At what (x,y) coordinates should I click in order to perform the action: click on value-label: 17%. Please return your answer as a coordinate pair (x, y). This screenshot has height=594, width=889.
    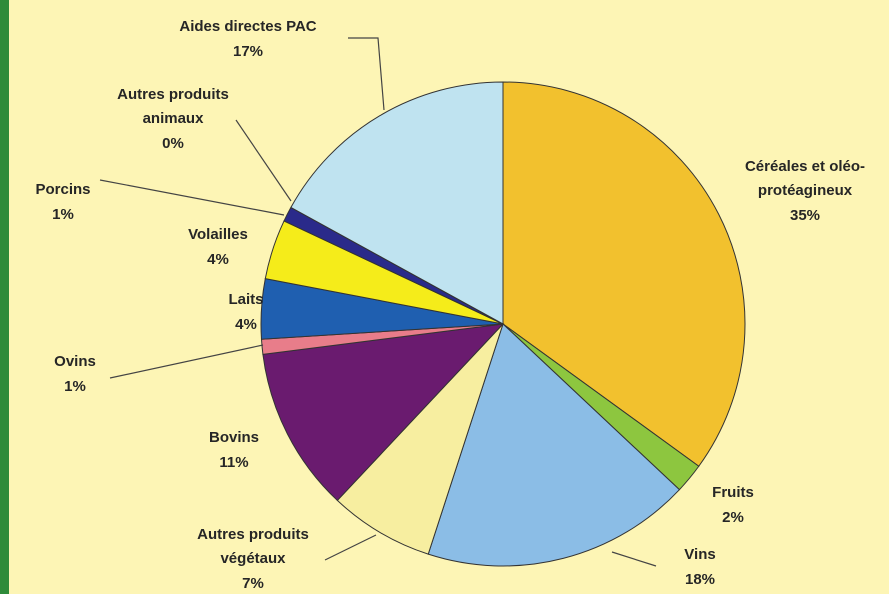
    Looking at the image, I should click on (248, 51).